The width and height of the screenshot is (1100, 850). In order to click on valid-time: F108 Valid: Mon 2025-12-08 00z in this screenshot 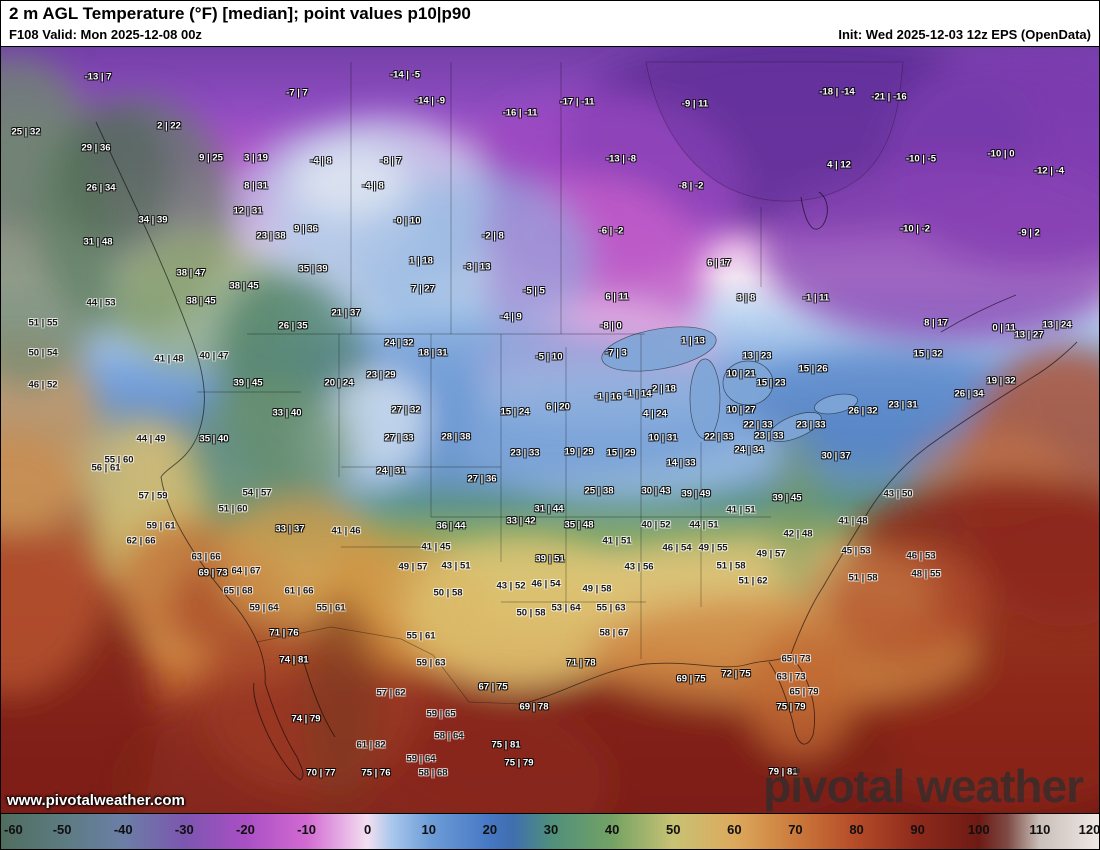, I will do `click(105, 34)`.